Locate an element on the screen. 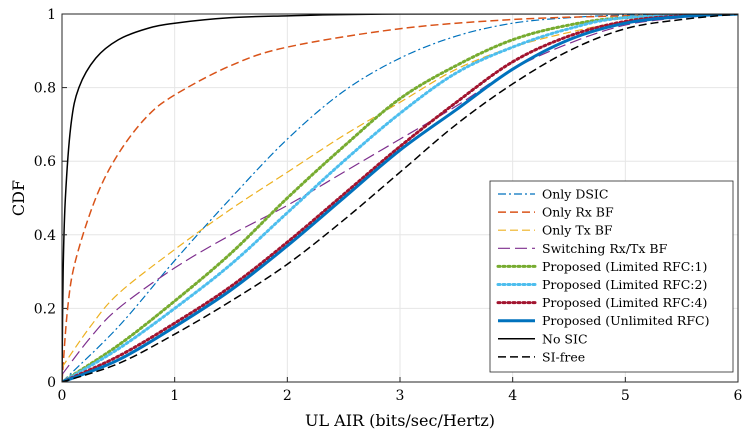 This screenshot has width=750, height=438. legend-label: Only Rx BF is located at coordinates (578, 212).